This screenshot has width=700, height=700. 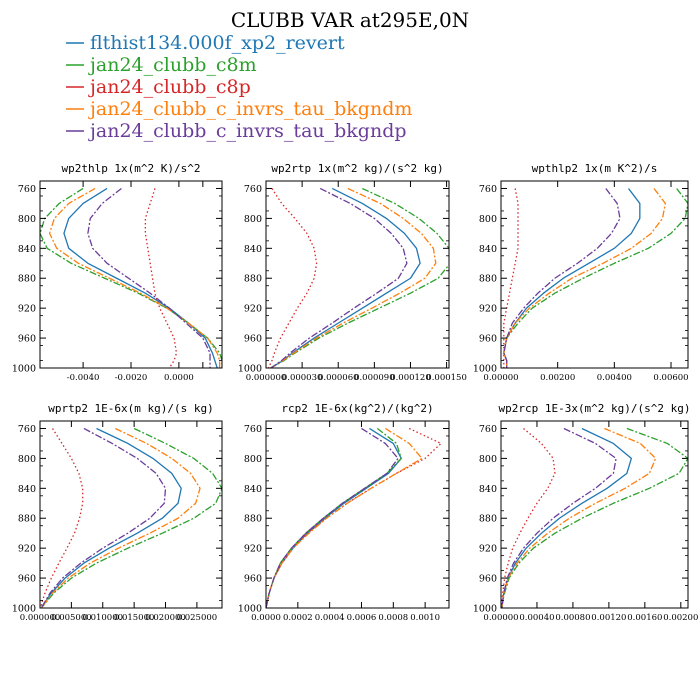 I want to click on x-tick-label: 0.005000, so click(x=71, y=618).